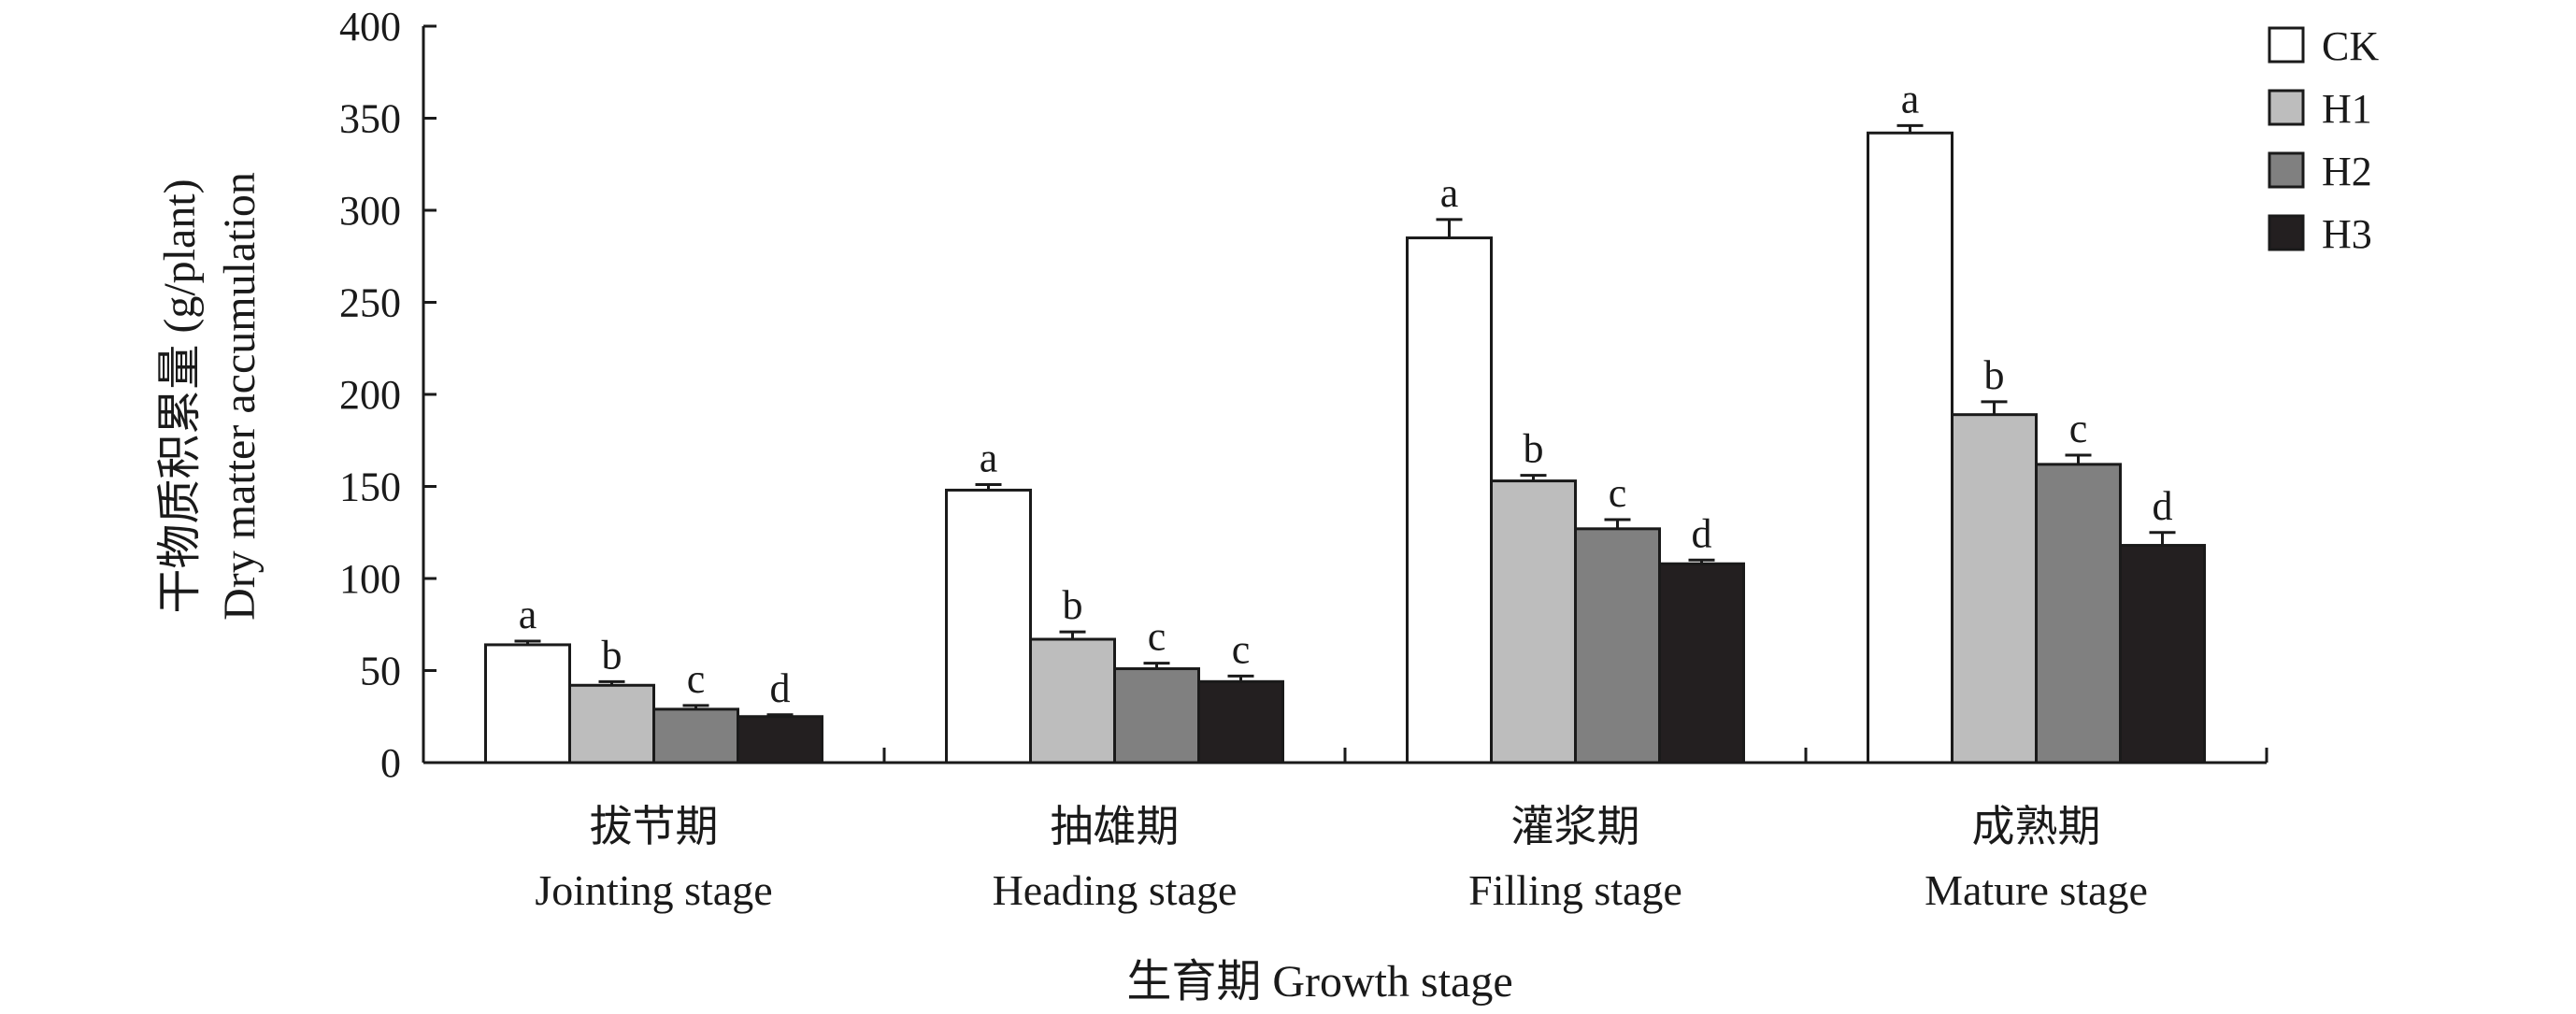 The image size is (2576, 1014). Describe the element at coordinates (370, 211) in the screenshot. I see `y-tick-label: 300` at that location.